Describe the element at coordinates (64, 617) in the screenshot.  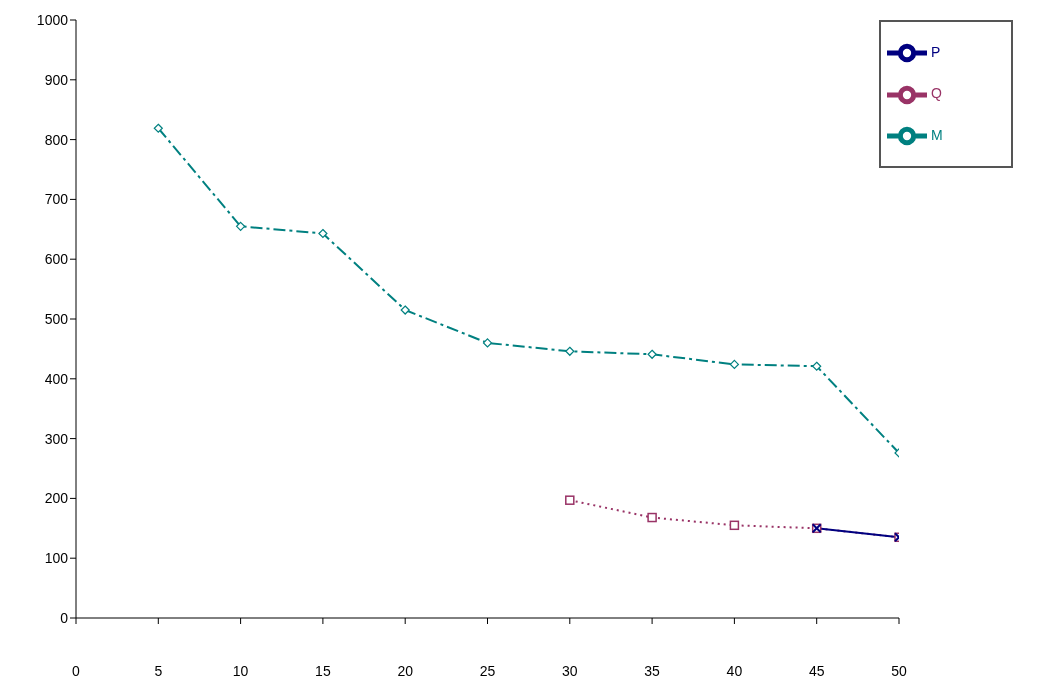
I see `y-tick-label: 0` at that location.